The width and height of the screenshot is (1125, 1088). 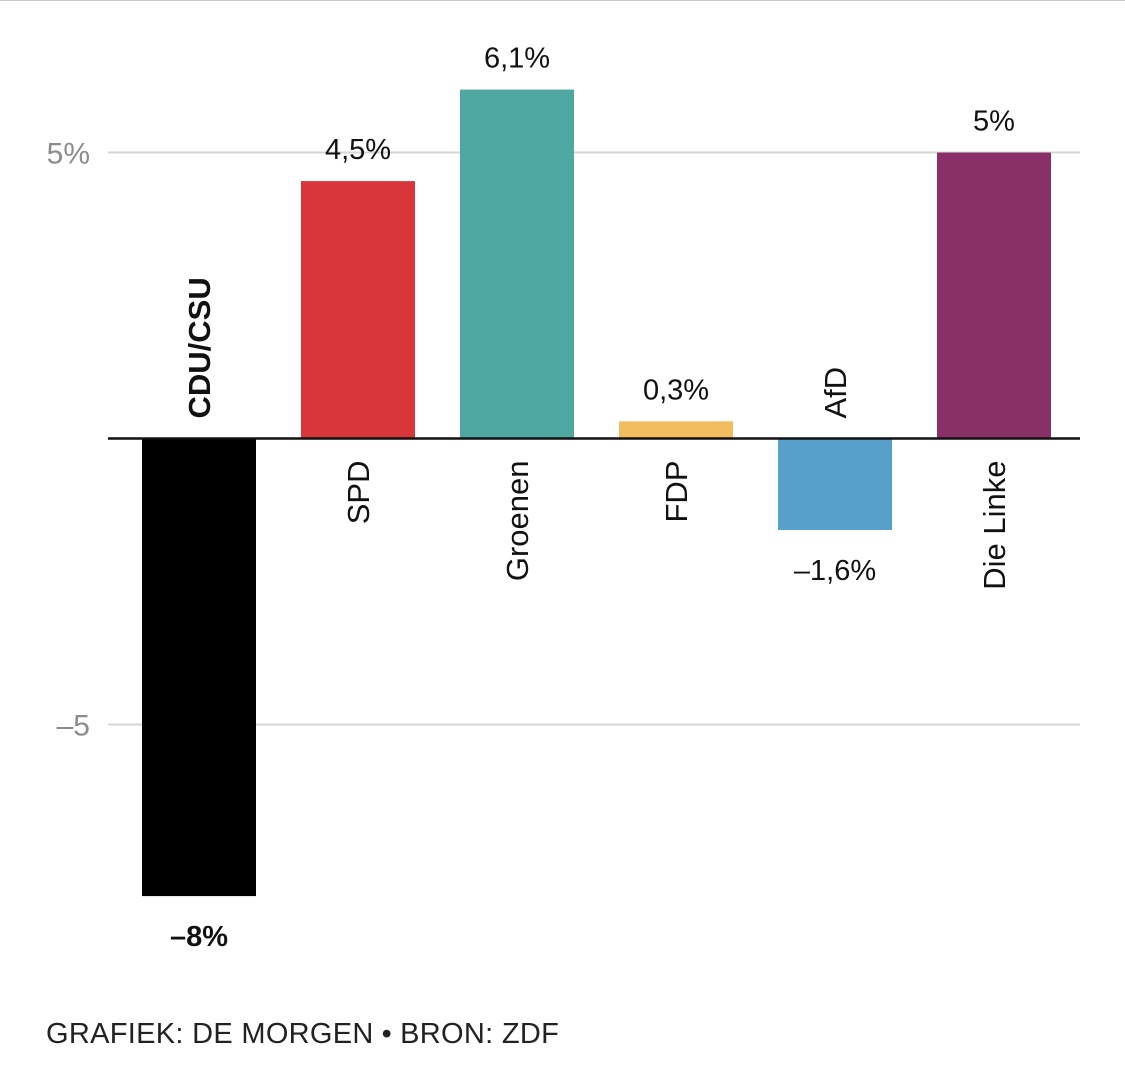 I want to click on value-label-fdp: 0,3%, so click(x=676, y=390).